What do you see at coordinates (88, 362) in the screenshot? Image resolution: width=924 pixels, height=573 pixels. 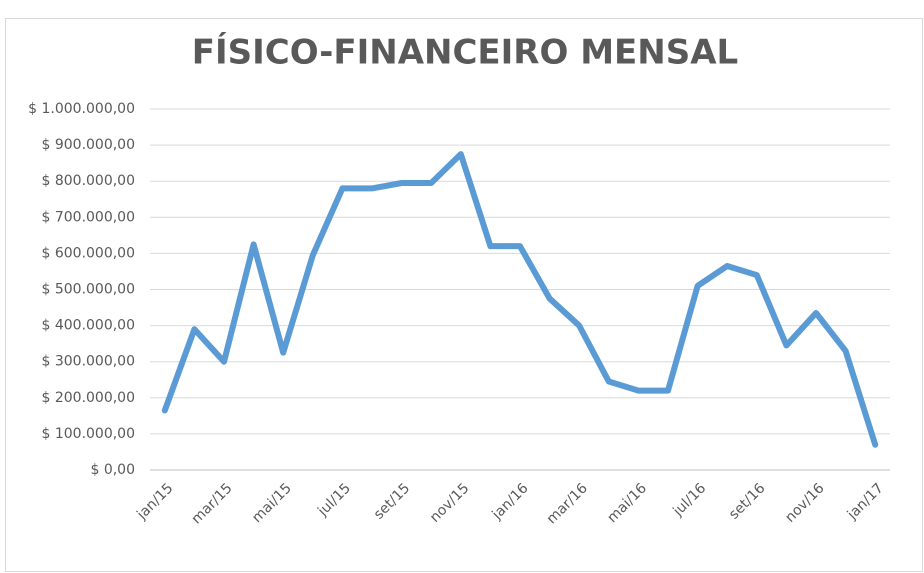 I see `y-tick-label: $ 300.000,00` at bounding box center [88, 362].